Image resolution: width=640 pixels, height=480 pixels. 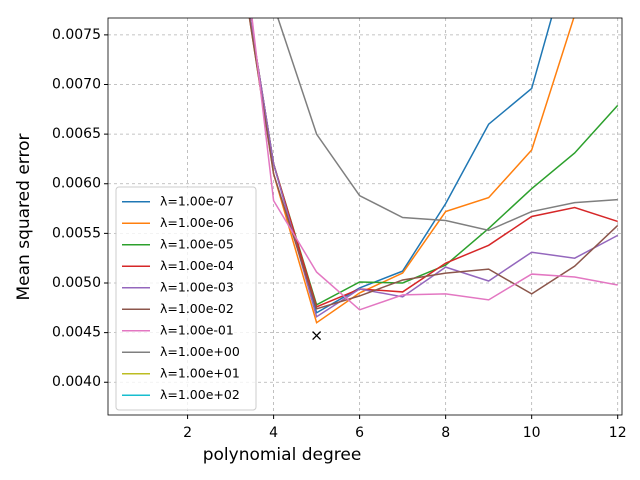 I want to click on legend-label: λ=1.00e-06, so click(x=197, y=222).